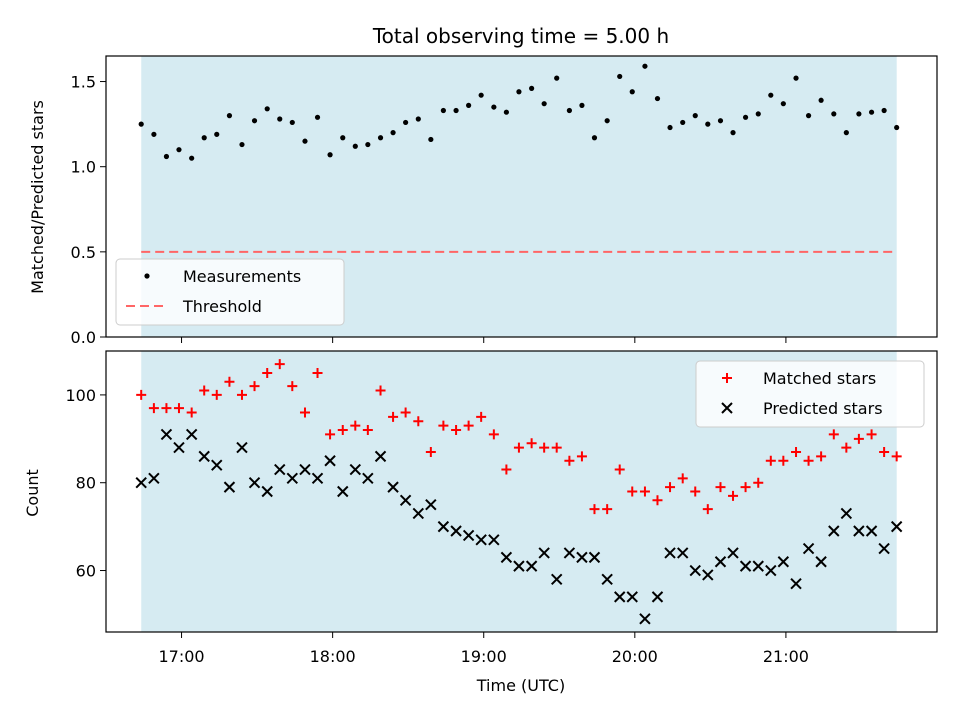  What do you see at coordinates (37, 197) in the screenshot?
I see `top-y-axis-label: Matched/Predicted stars` at bounding box center [37, 197].